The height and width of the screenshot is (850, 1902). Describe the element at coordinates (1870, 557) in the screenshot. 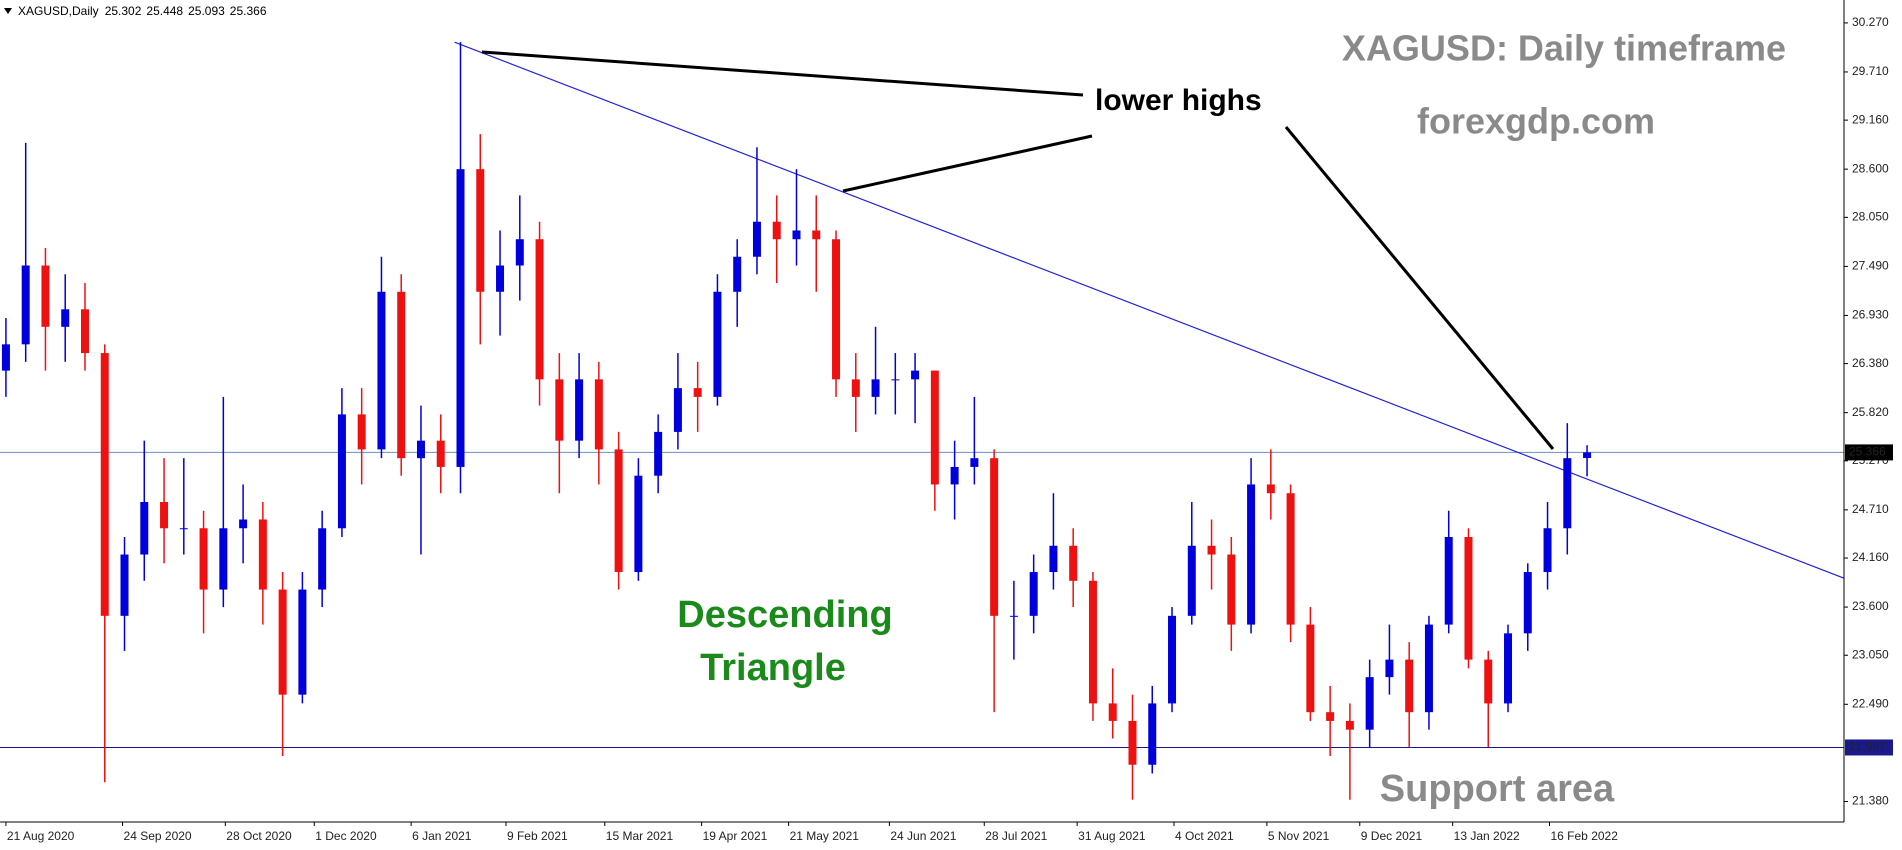

I see `y-tick-label: 24.160` at that location.